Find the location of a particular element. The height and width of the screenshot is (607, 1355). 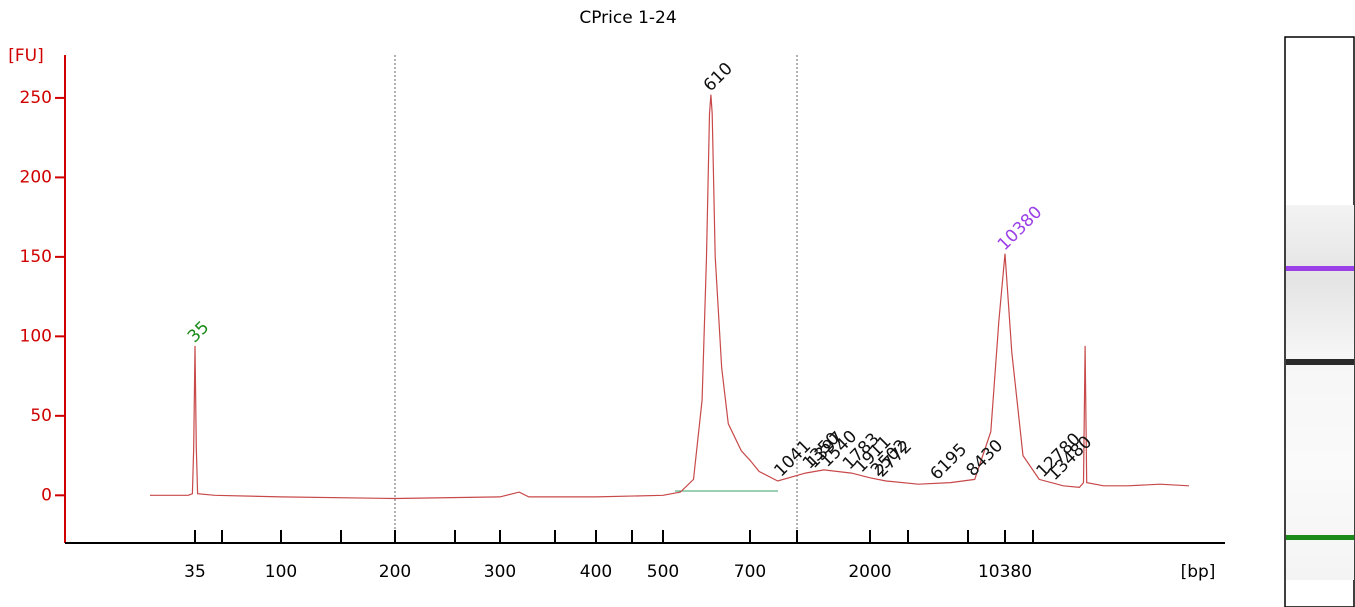

peak-label: 610 is located at coordinates (718, 77).